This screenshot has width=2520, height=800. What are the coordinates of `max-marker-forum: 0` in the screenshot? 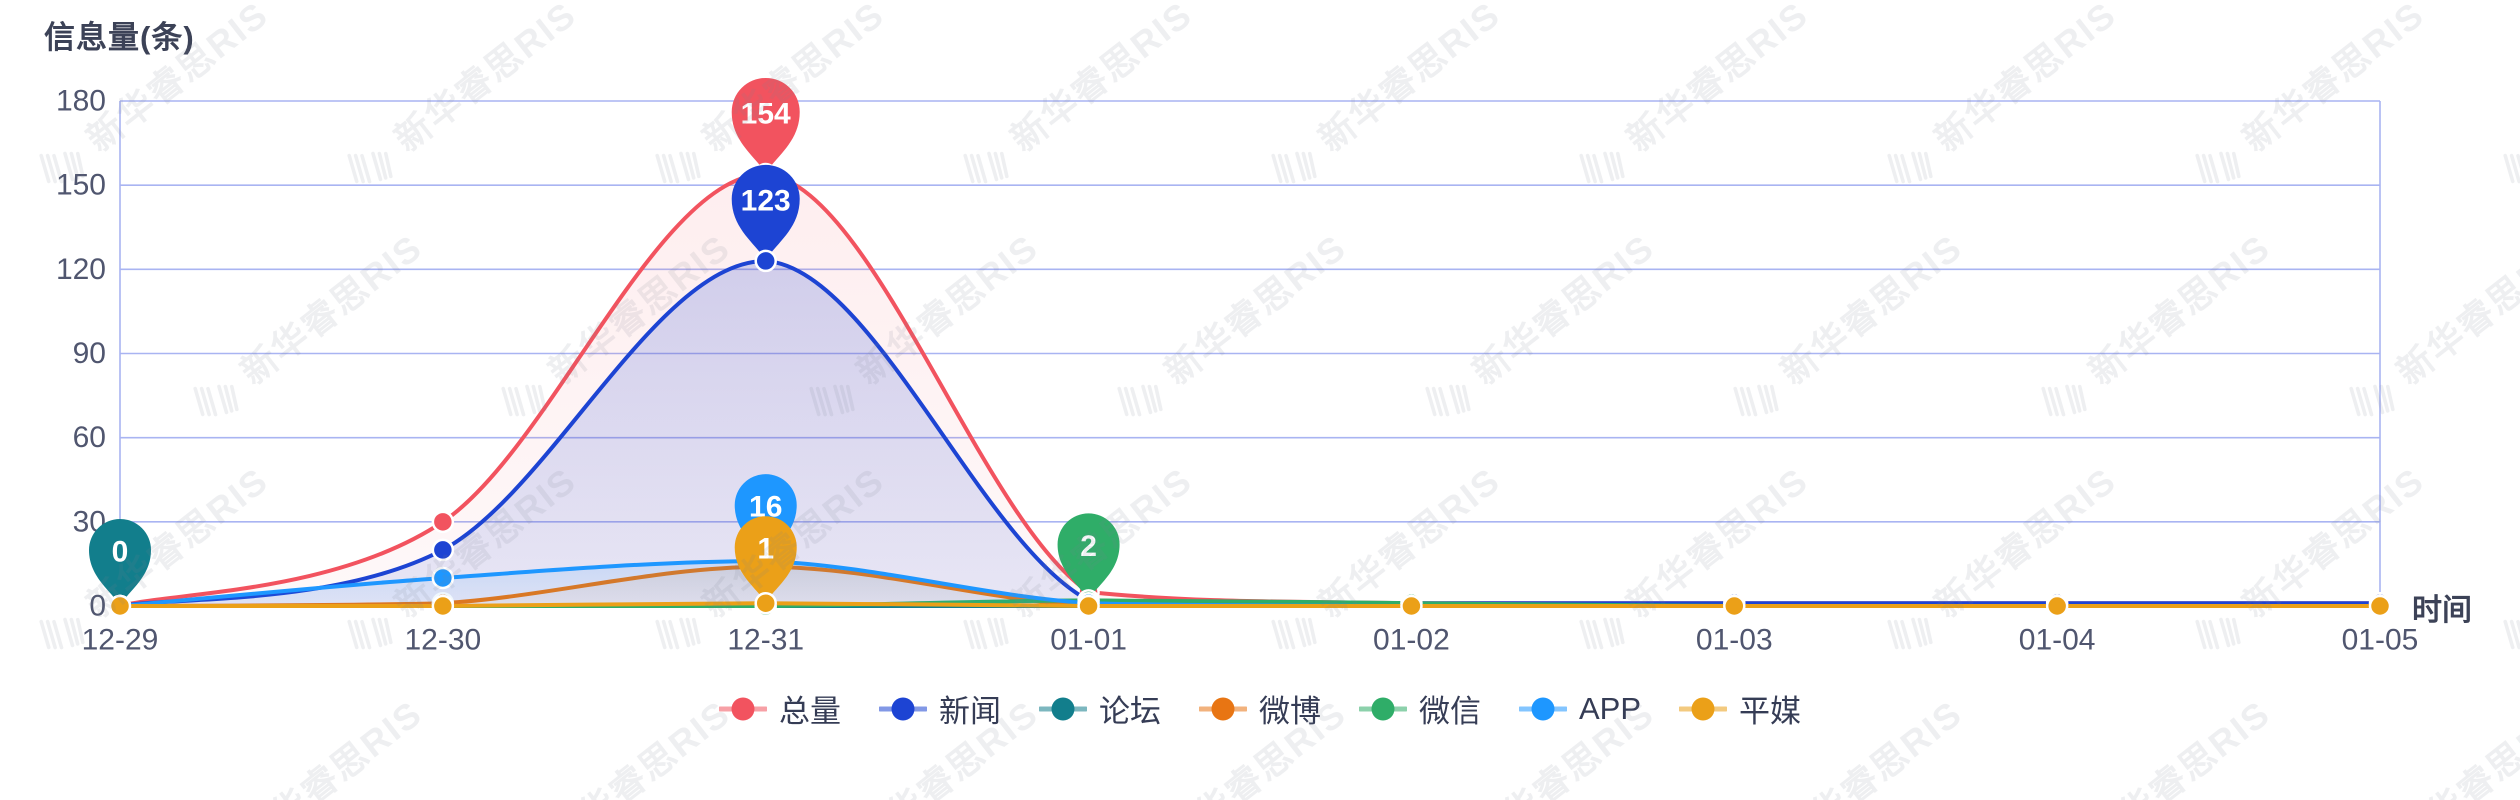 It's located at (120, 562).